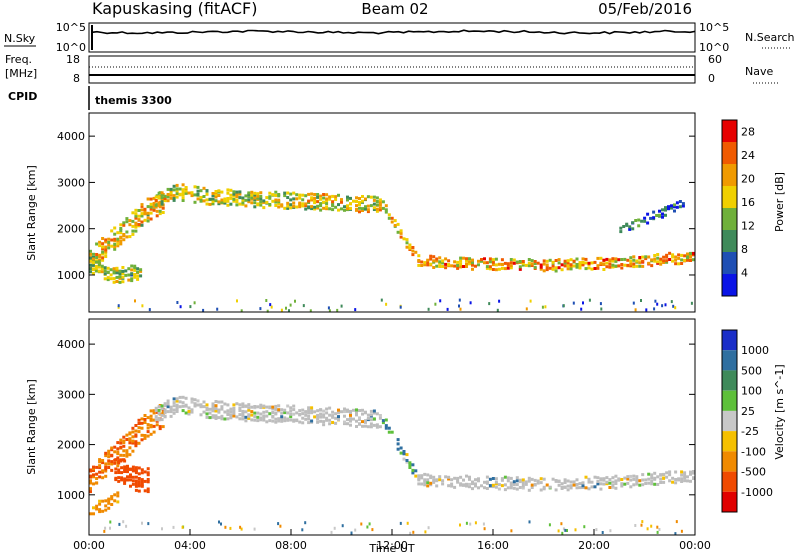  What do you see at coordinates (18, 59) in the screenshot?
I see `freq-label-line1: Freq.` at bounding box center [18, 59].